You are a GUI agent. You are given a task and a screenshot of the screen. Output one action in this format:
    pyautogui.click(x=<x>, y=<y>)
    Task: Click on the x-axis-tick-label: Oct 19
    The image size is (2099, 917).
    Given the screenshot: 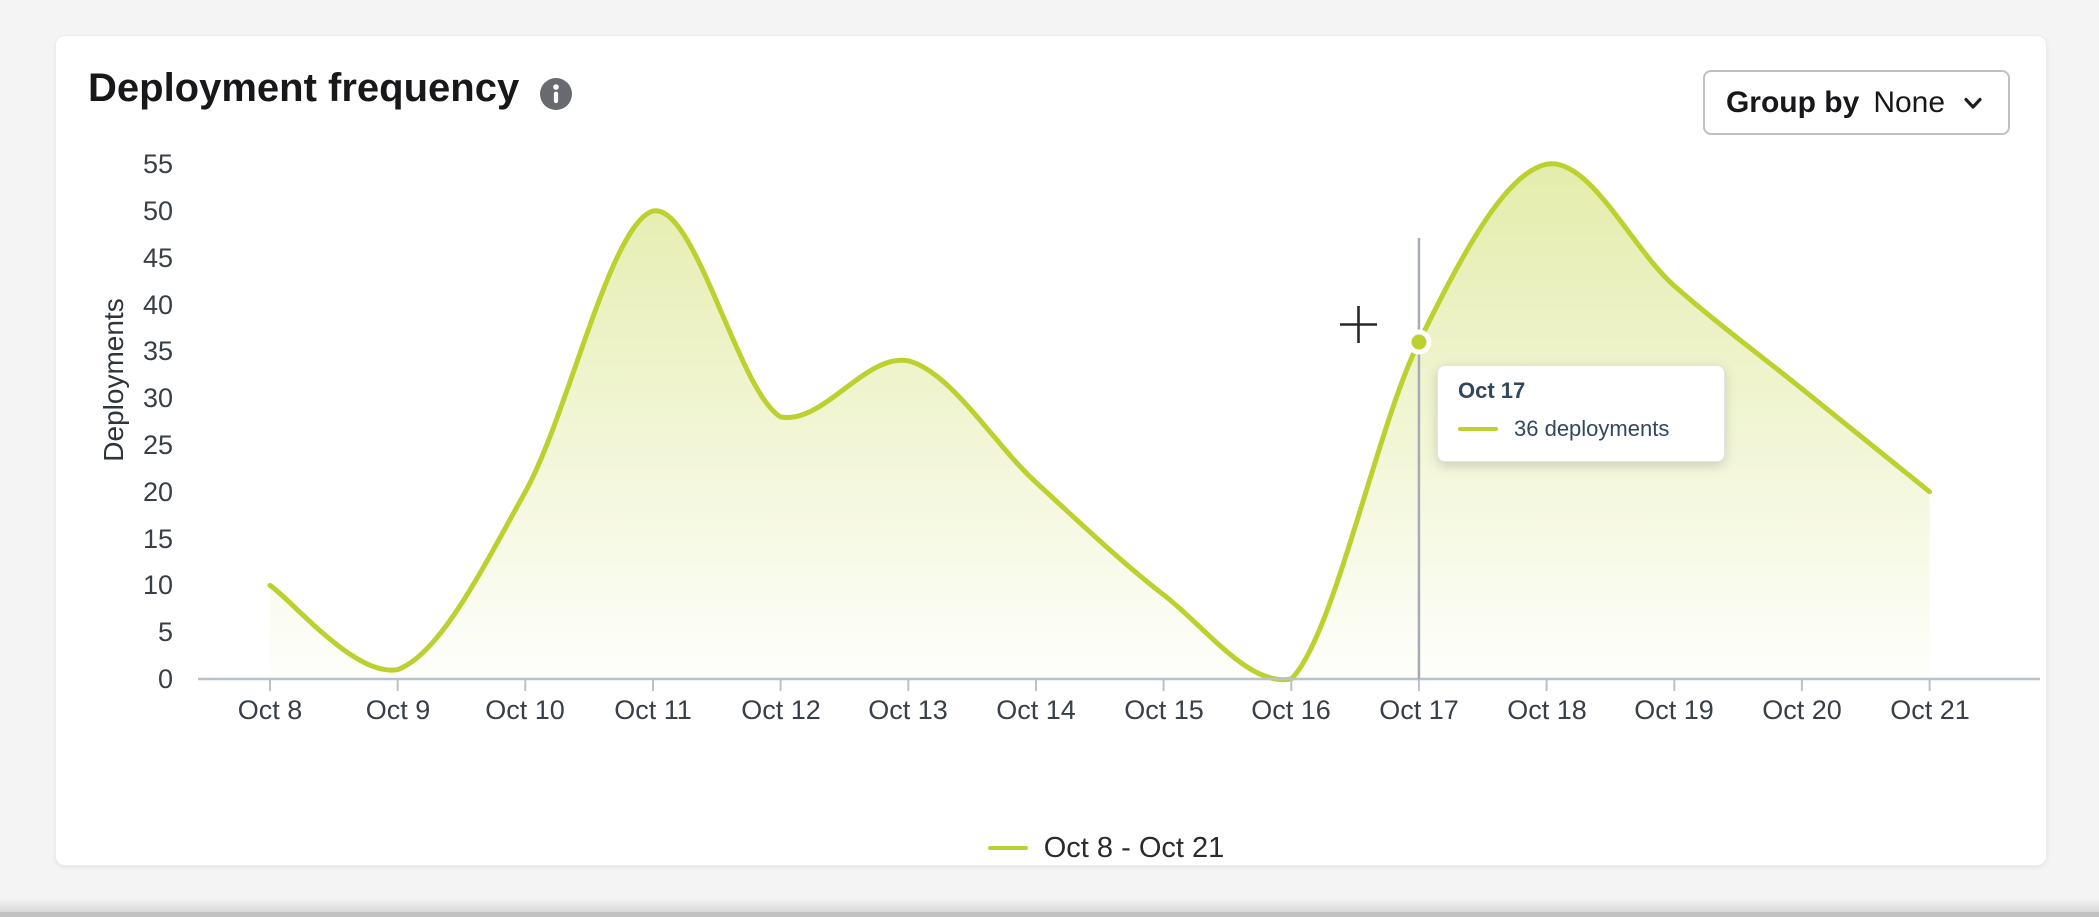 What is the action you would take?
    pyautogui.click(x=1674, y=710)
    